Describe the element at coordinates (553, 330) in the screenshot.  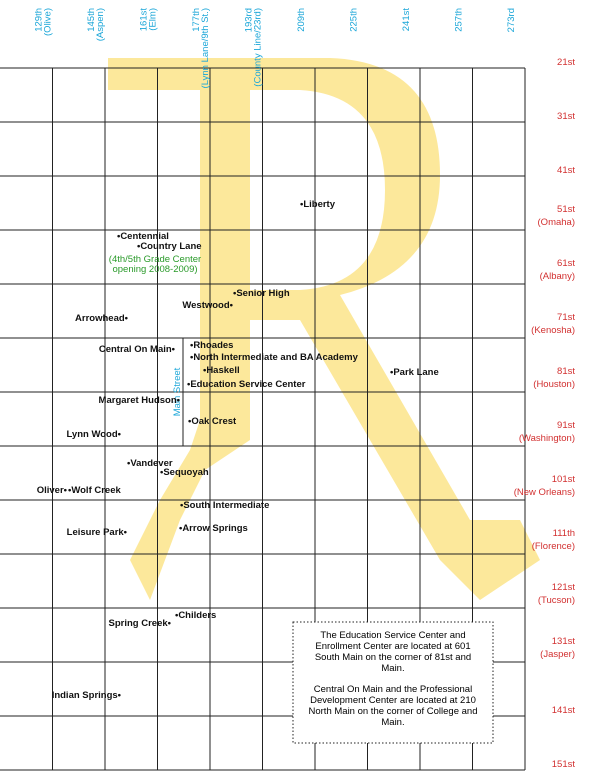
I see `row-name: (Kenosha)` at that location.